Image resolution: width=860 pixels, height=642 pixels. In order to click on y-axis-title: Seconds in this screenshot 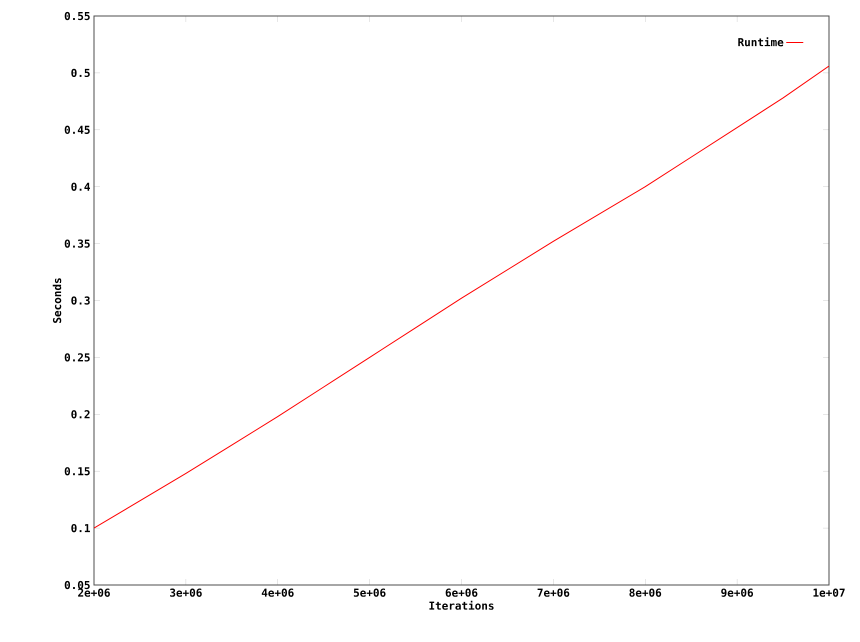, I will do `click(57, 300)`.